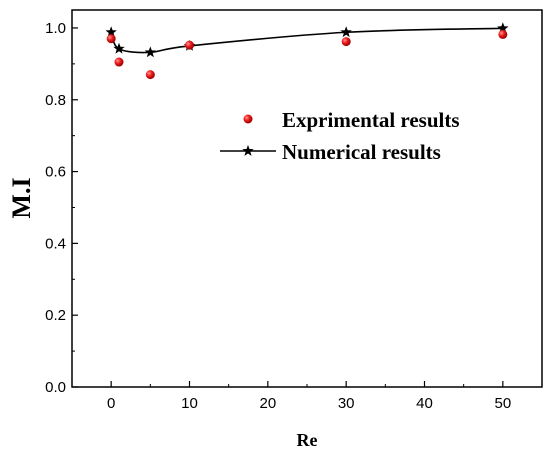  I want to click on exprimental-results-series, so click(307, 54).